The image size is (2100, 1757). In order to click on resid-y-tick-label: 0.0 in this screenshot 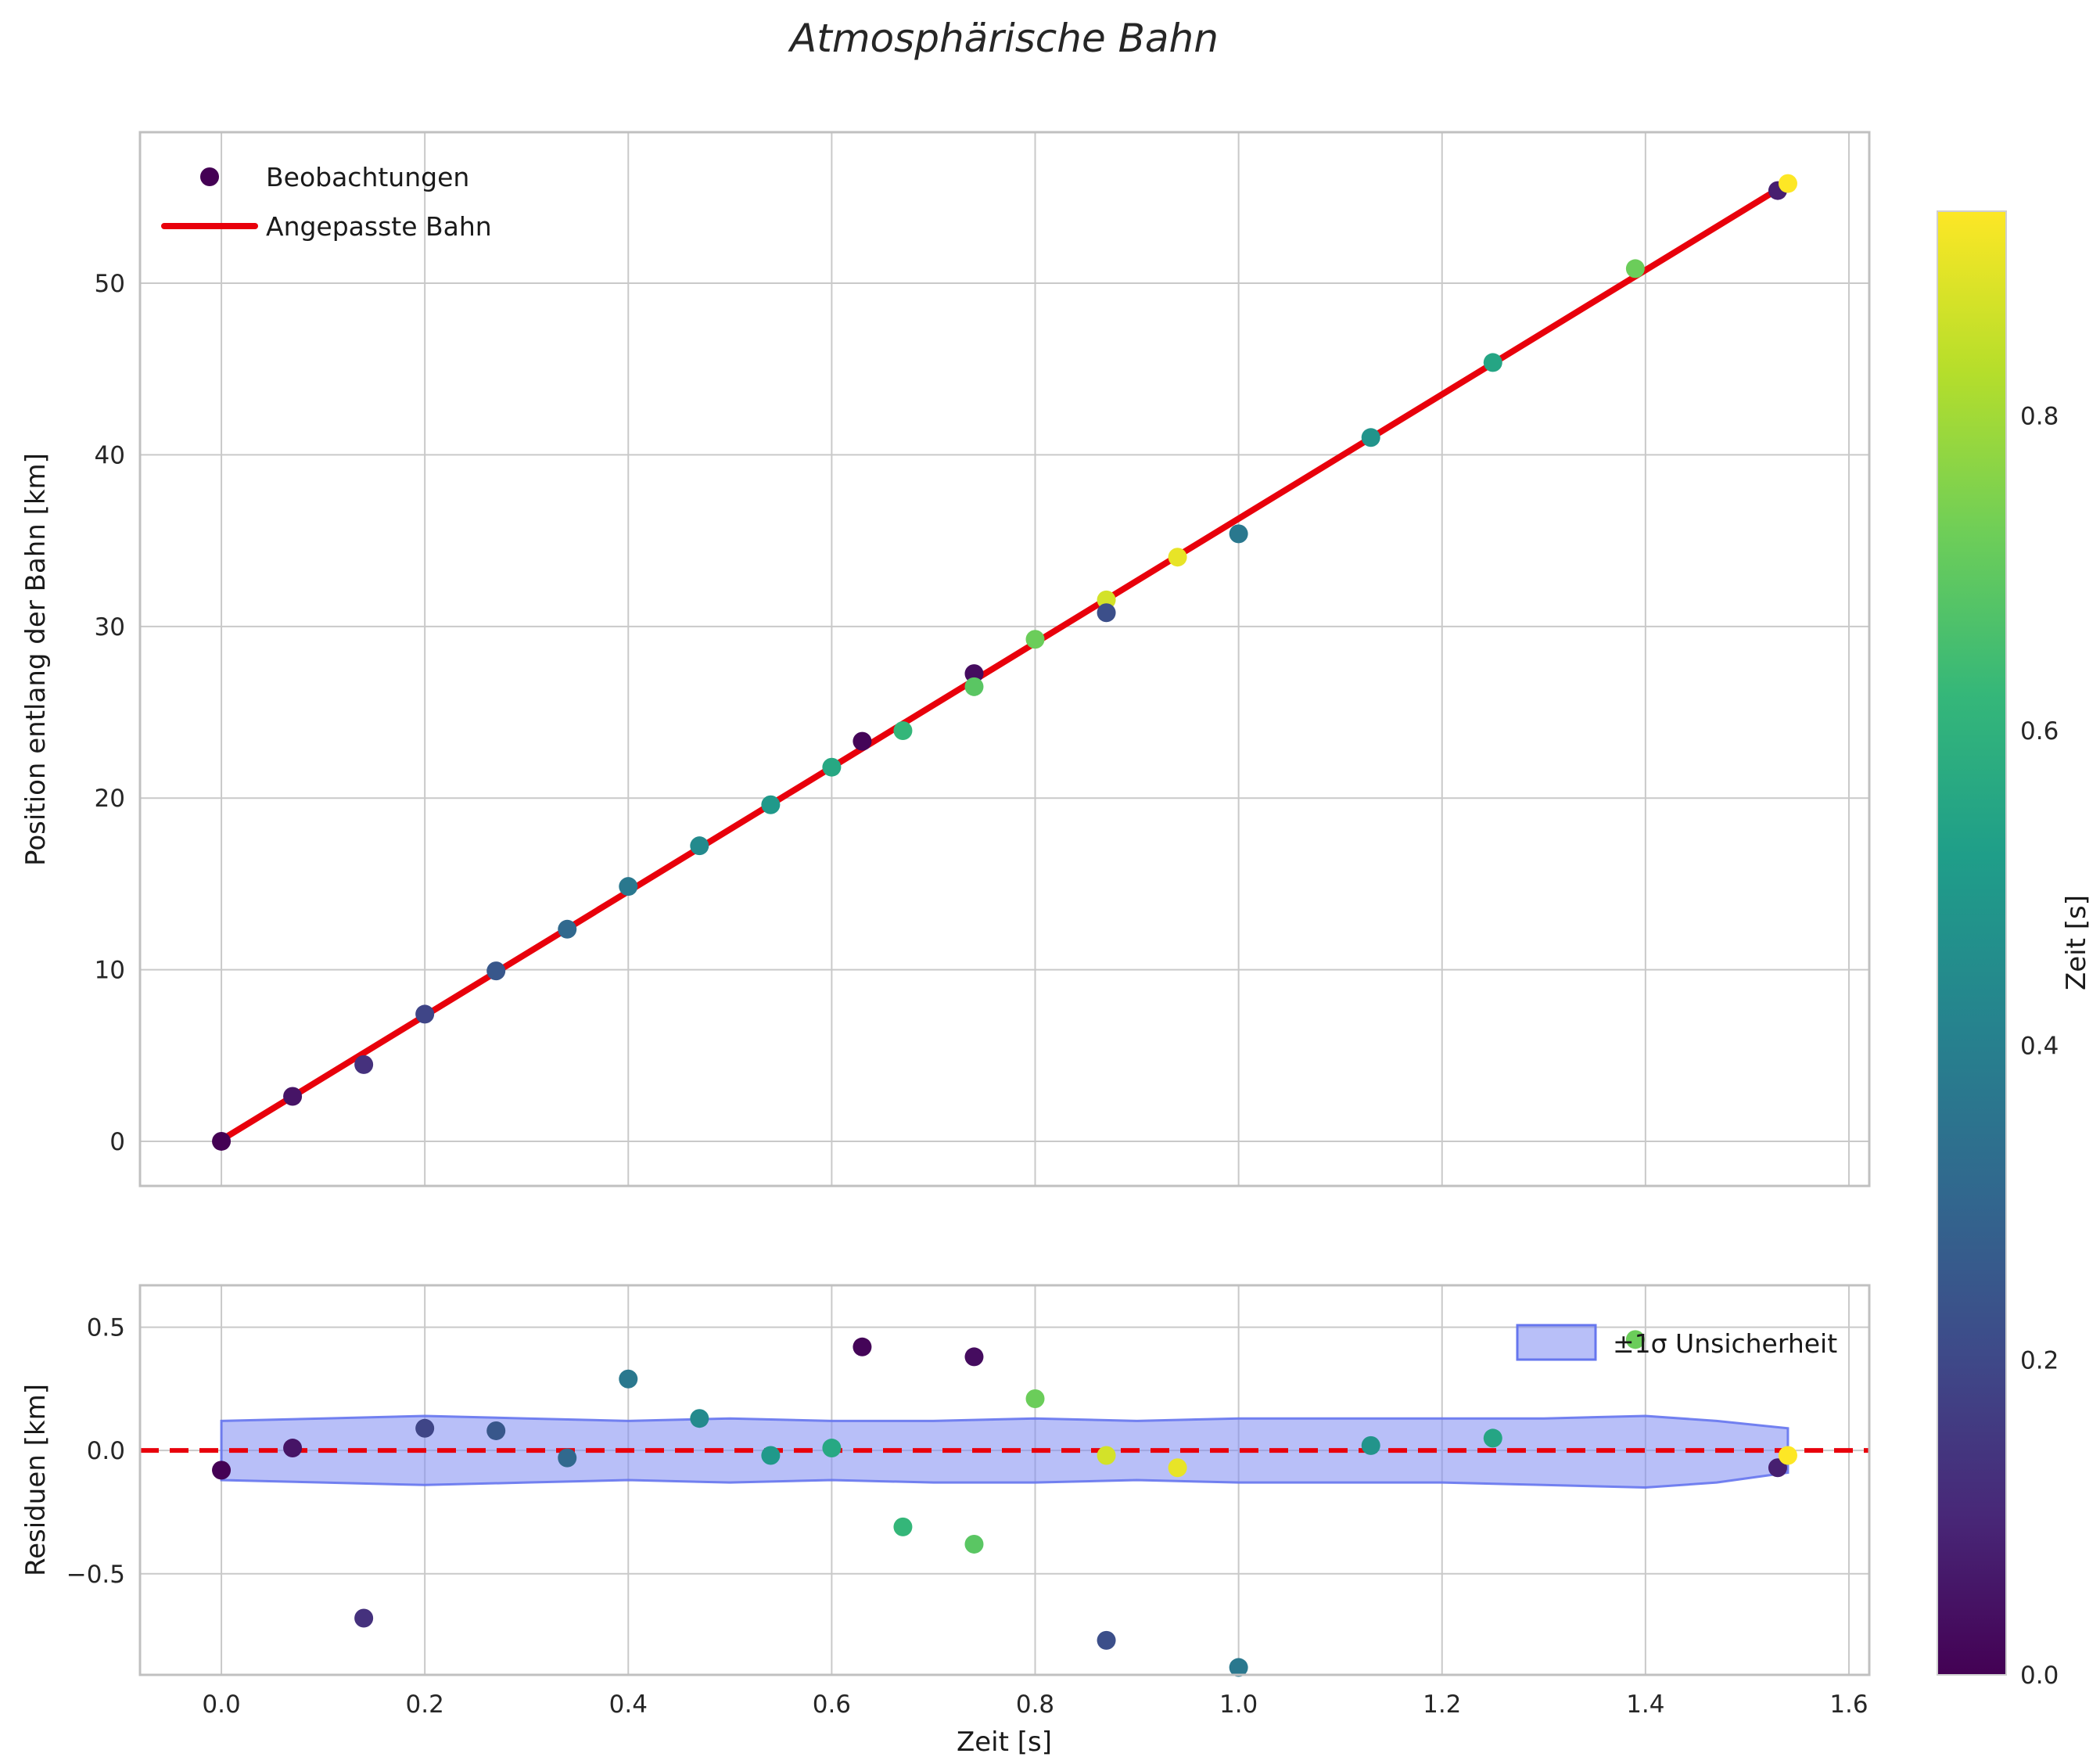, I will do `click(106, 1451)`.